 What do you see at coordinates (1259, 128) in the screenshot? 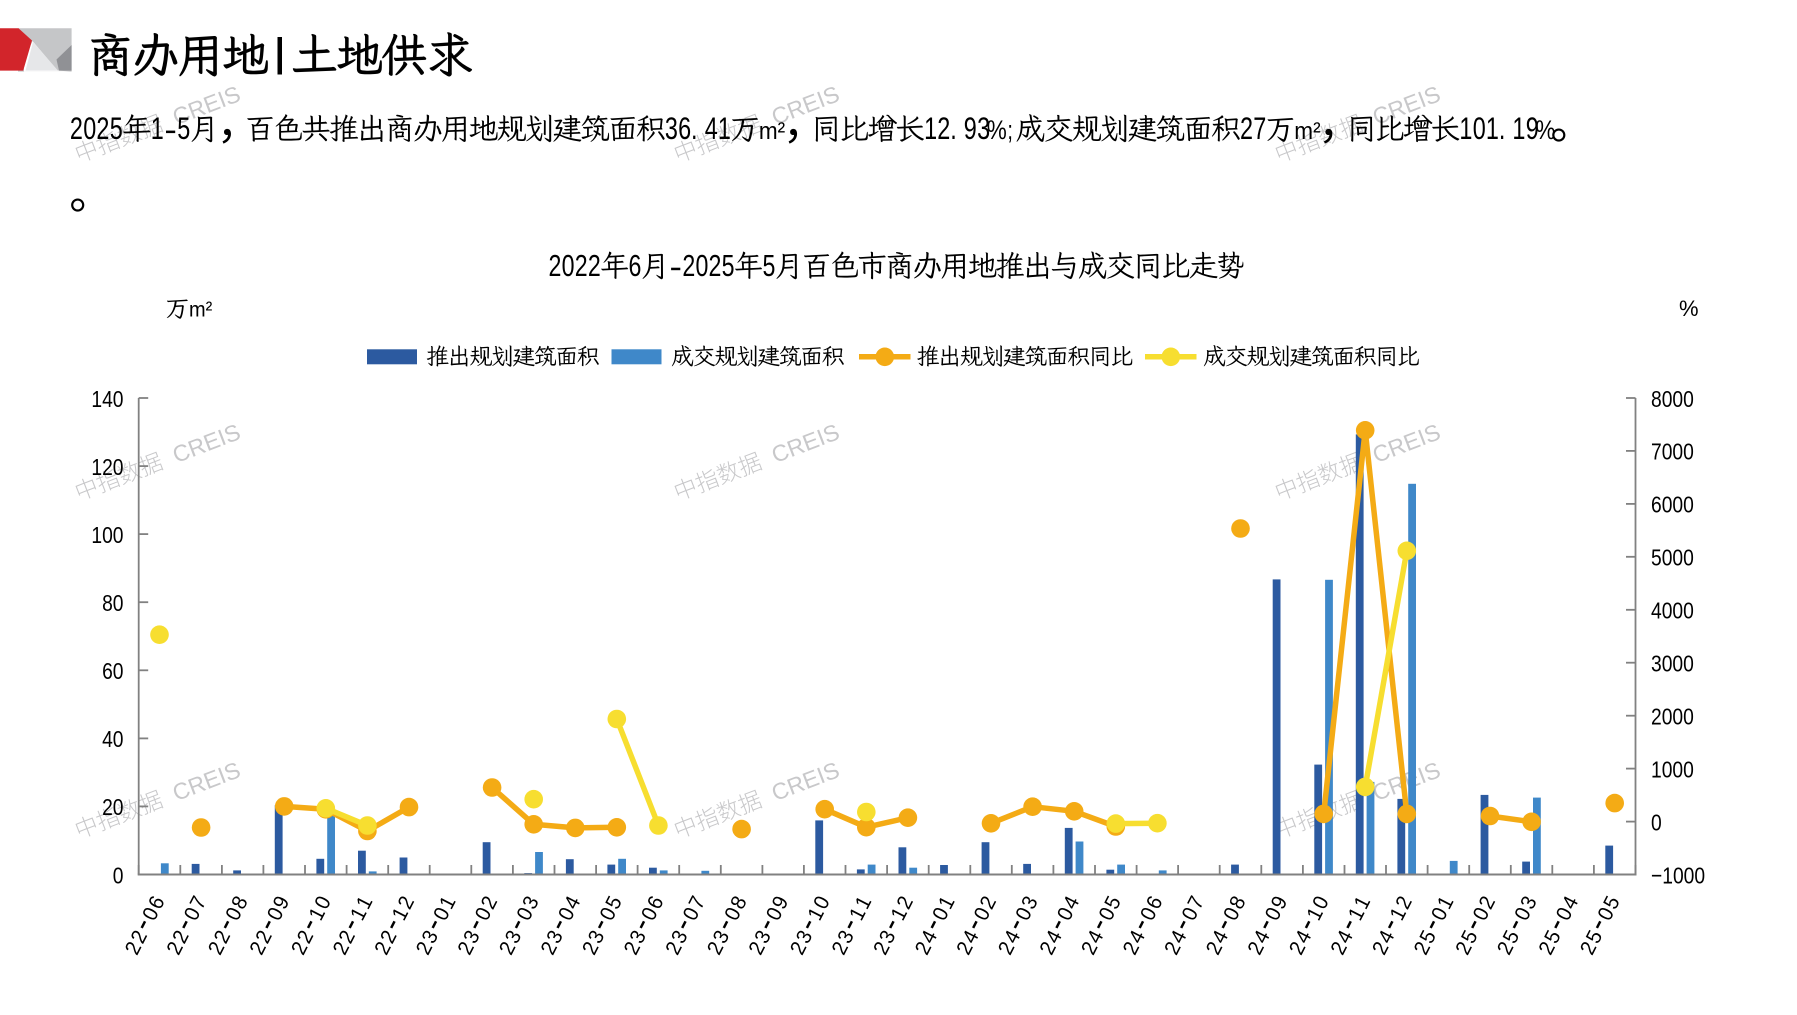
I see `svg-text: 7` at bounding box center [1259, 128].